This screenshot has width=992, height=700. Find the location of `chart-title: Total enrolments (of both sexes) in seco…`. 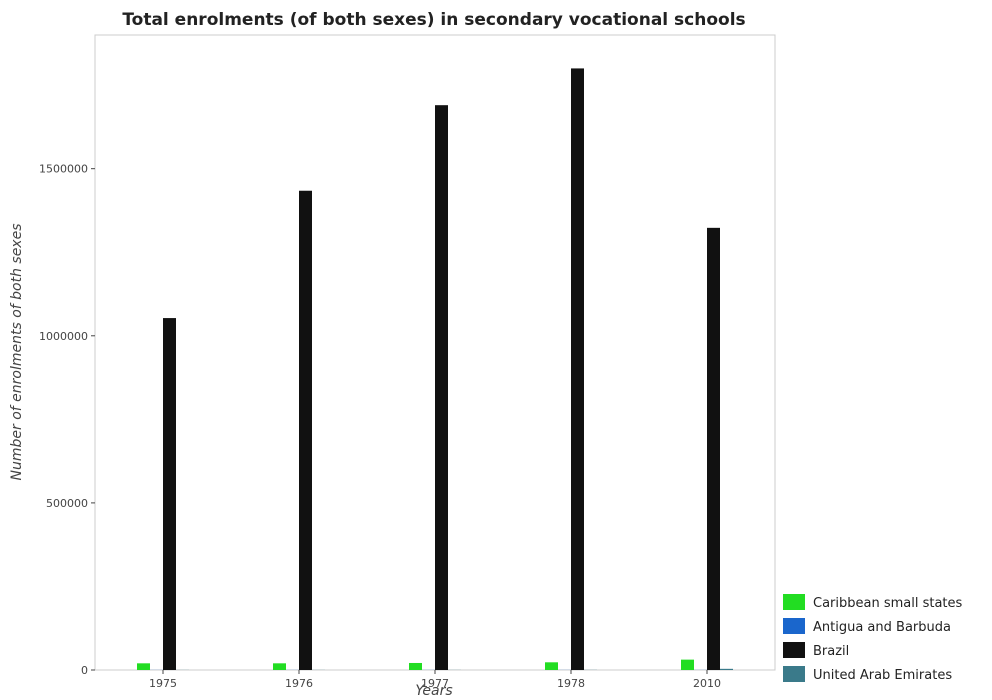

chart-title: Total enrolments (of both sexes) in seco… is located at coordinates (433, 20).